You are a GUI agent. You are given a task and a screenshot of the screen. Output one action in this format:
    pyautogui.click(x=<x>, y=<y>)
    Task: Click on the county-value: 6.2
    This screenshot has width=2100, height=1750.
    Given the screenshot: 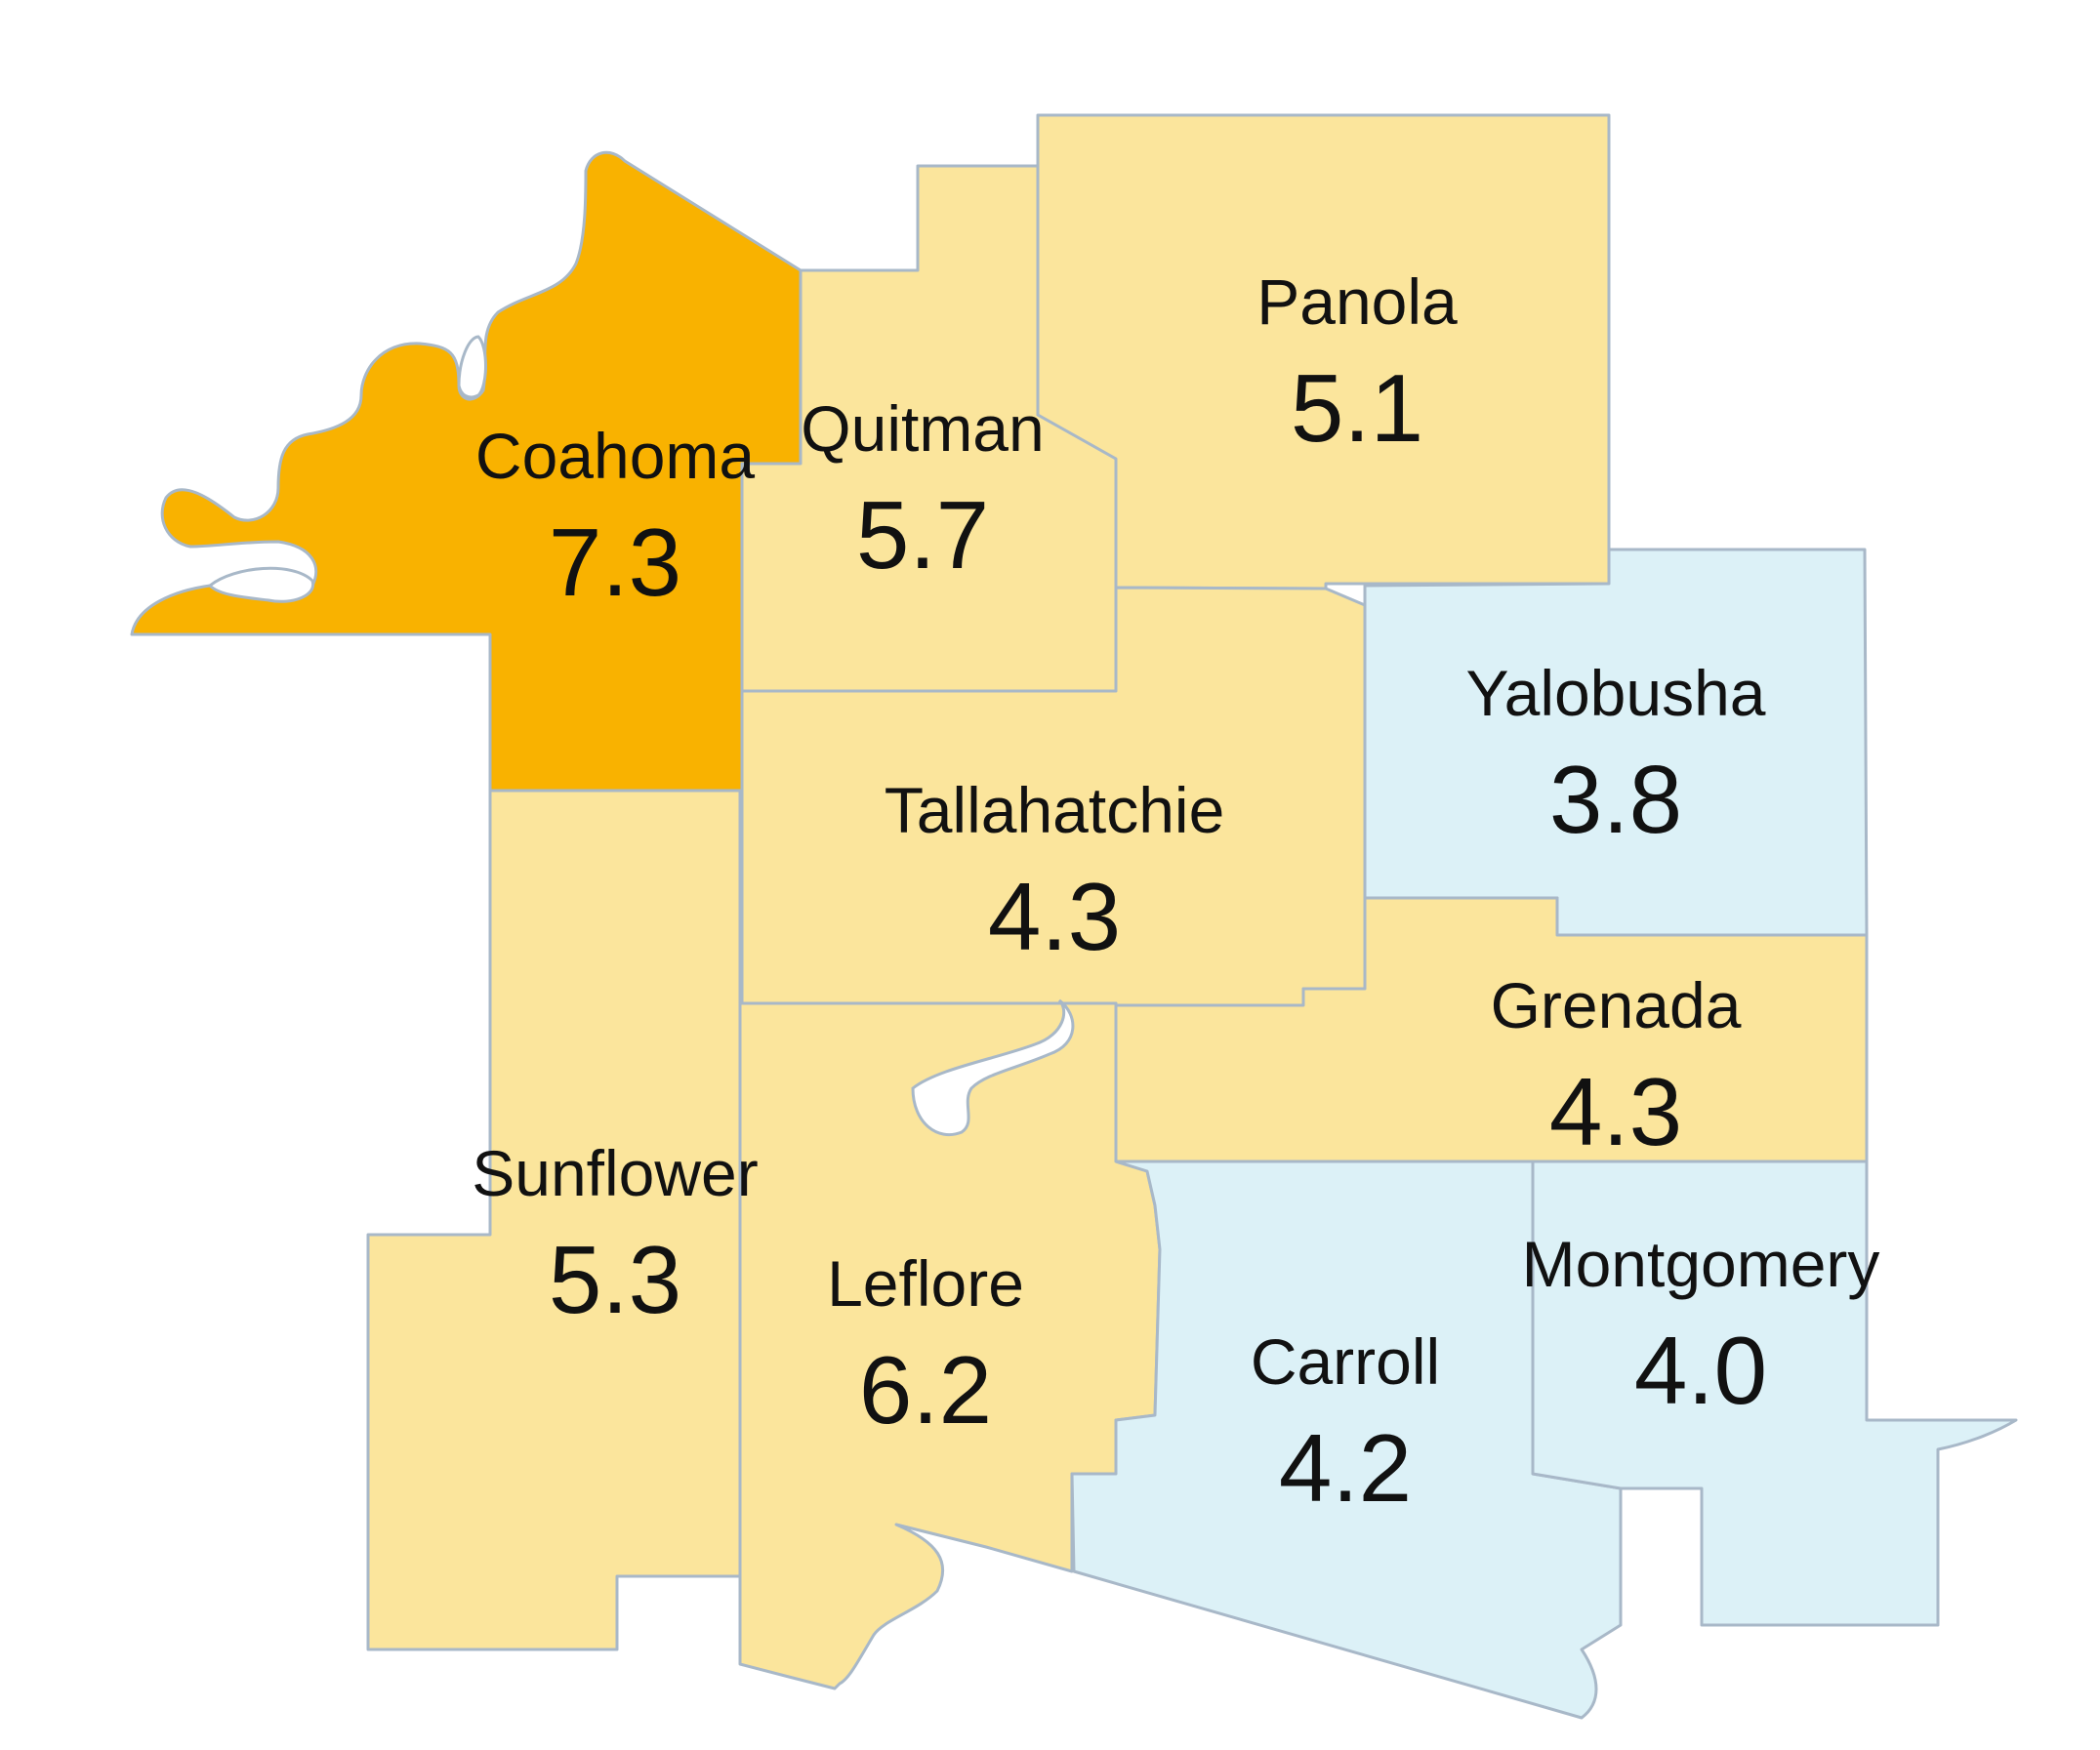 What is the action you would take?
    pyautogui.click(x=925, y=1390)
    